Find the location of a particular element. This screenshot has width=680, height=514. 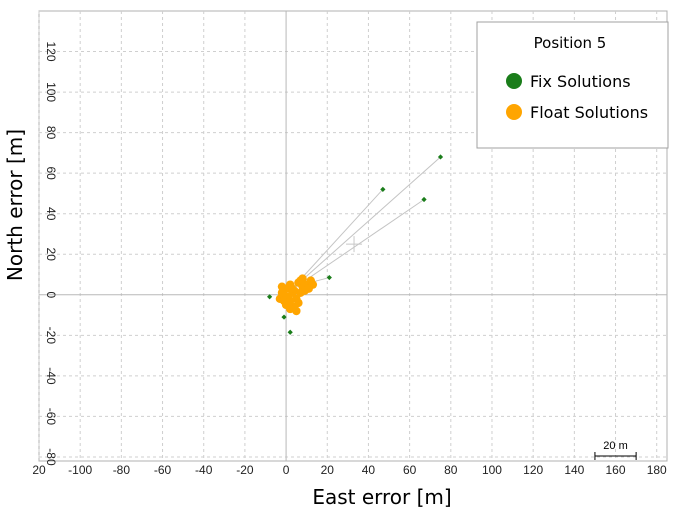

y-tick-labels: 120 100 80 60 40 20 0 -20 -40 -60 -80 is located at coordinates (51, 254).